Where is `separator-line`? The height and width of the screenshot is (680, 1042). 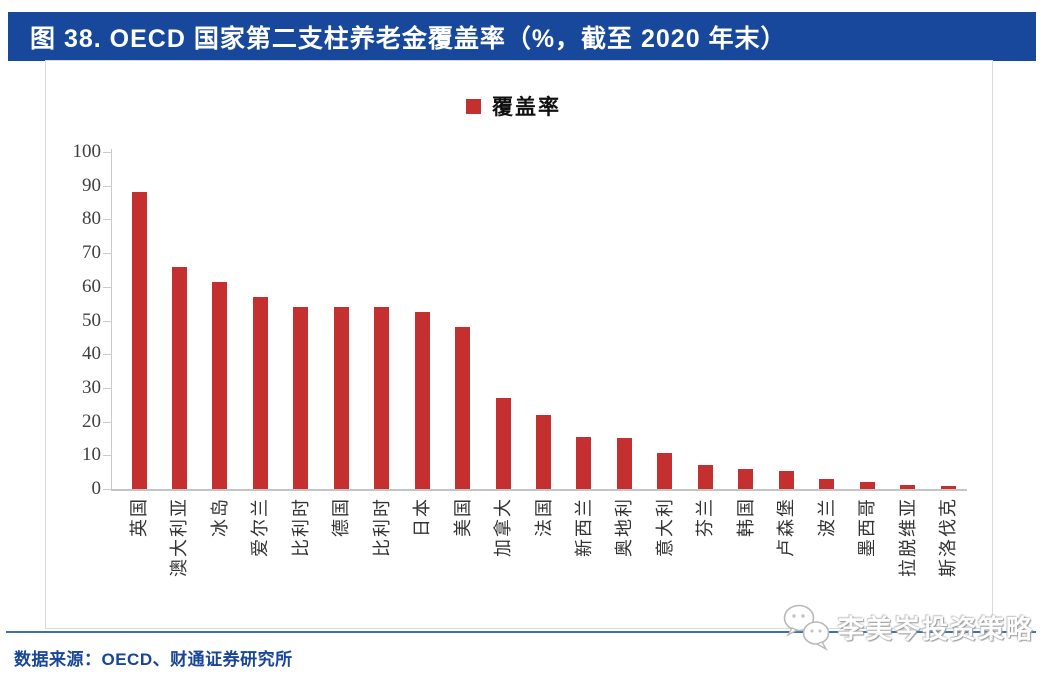
separator-line is located at coordinates (521, 632).